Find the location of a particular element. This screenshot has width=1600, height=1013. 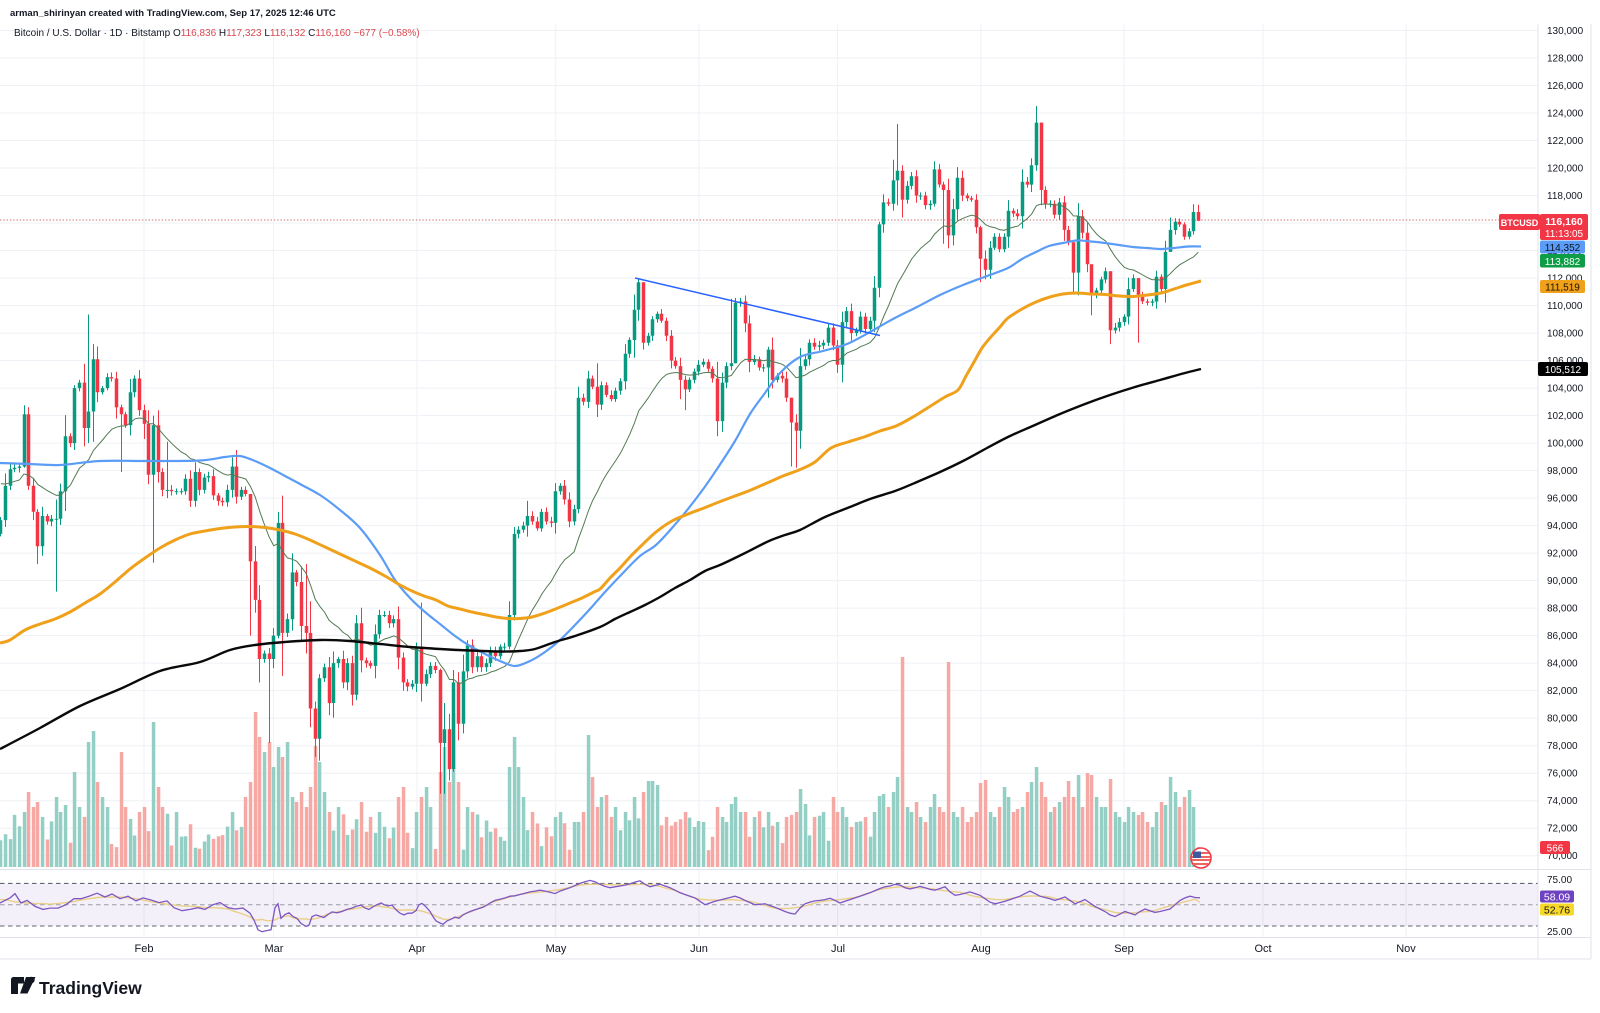

svg-text: 92,000 is located at coordinates (1562, 554).